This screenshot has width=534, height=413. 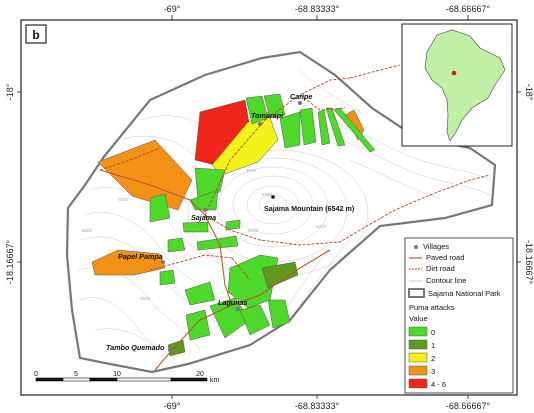 I want to click on contour-value-label: 4500, so click(x=145, y=298).